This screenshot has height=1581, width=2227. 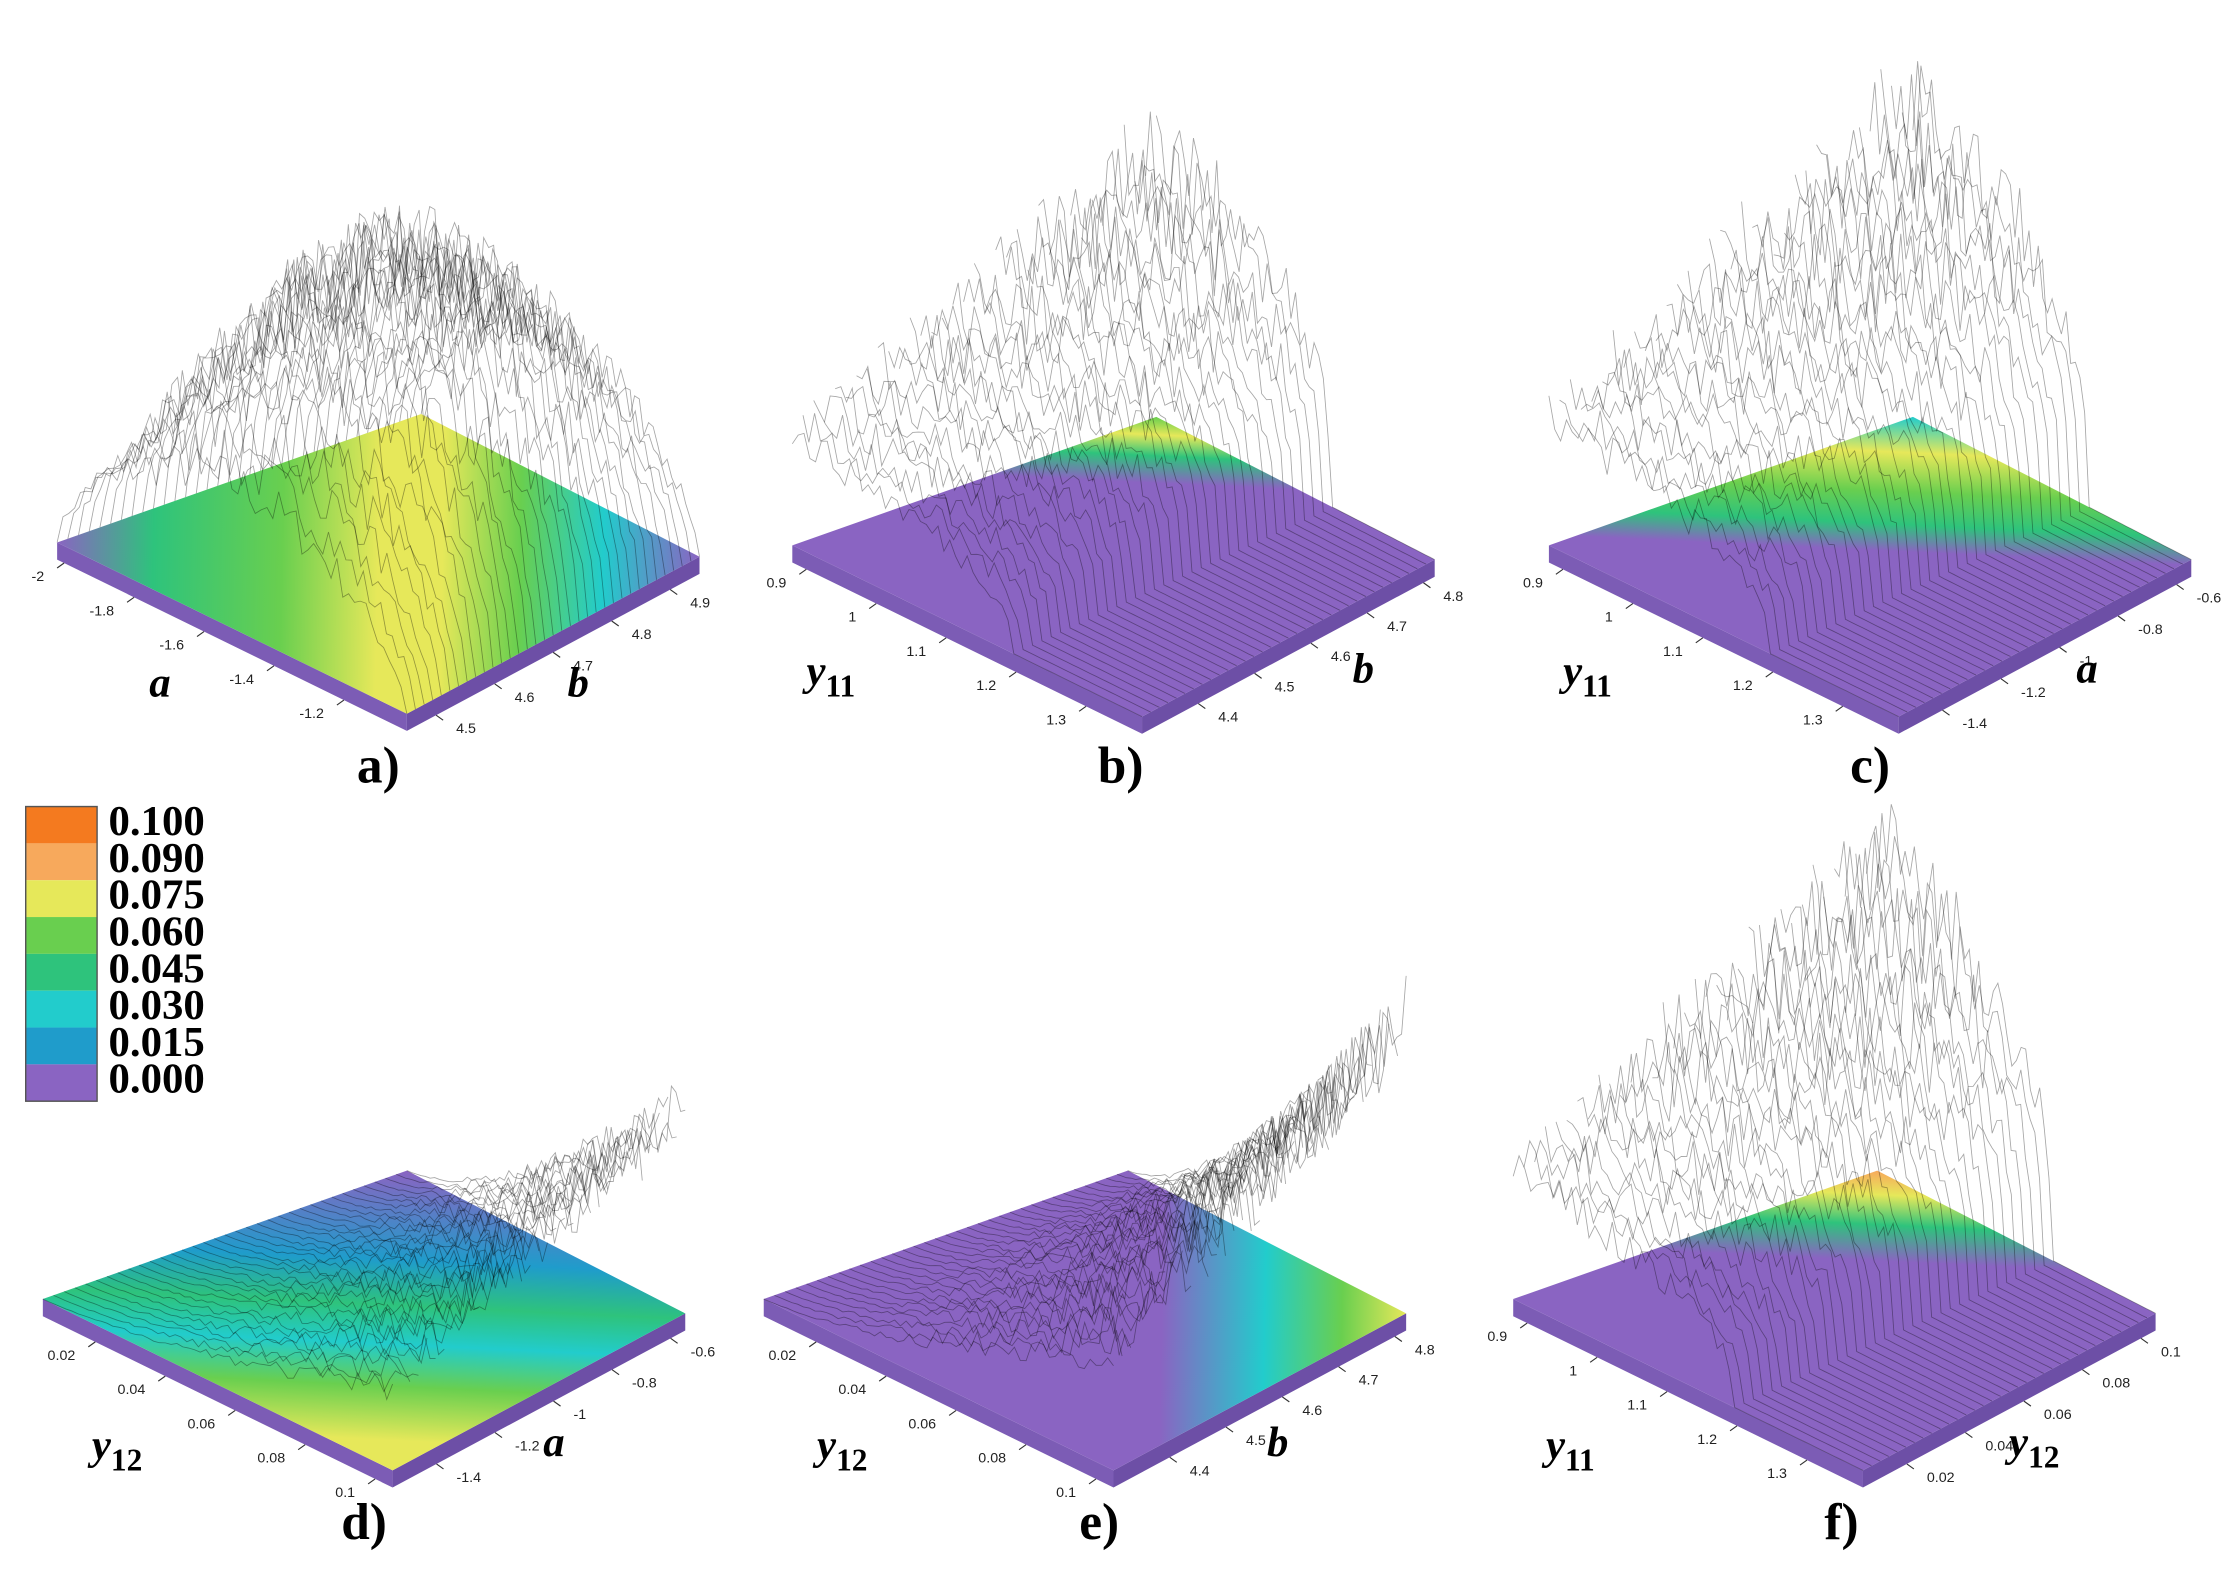 I want to click on colorbar-label: 0.000, so click(x=157, y=1079).